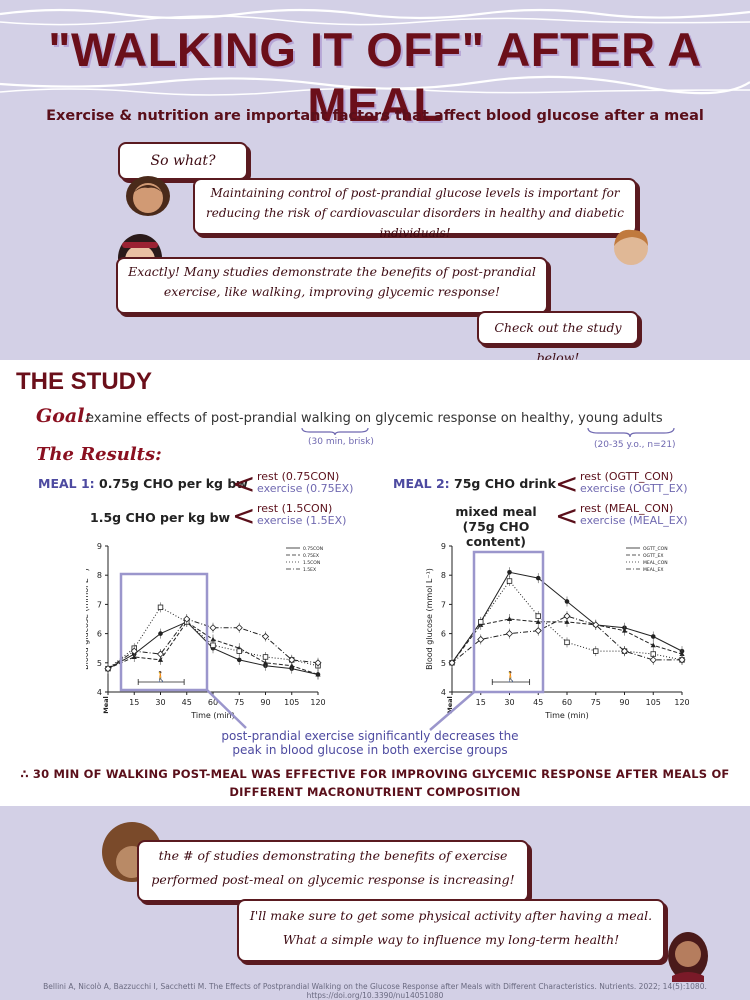 Image resolution: width=750 pixels, height=1000 pixels. Describe the element at coordinates (464, 418) in the screenshot. I see `goal-text-part: on glycemic response on healthy,` at that location.